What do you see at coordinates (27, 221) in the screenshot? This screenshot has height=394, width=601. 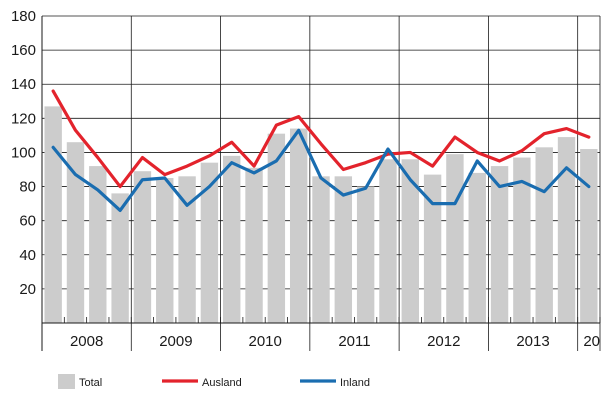 I see `y-tick-label: 60` at bounding box center [27, 221].